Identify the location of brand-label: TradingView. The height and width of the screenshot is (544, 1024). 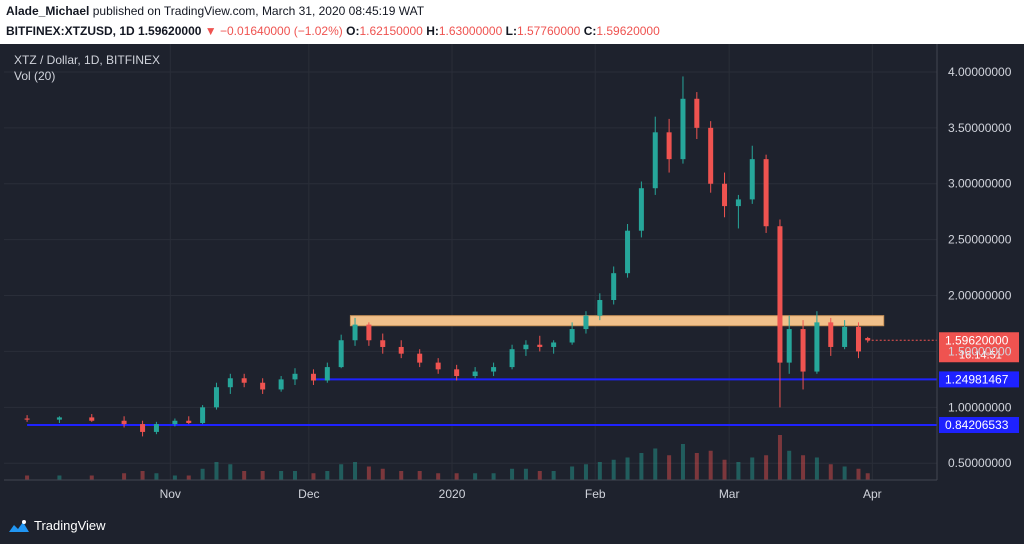
(70, 525).